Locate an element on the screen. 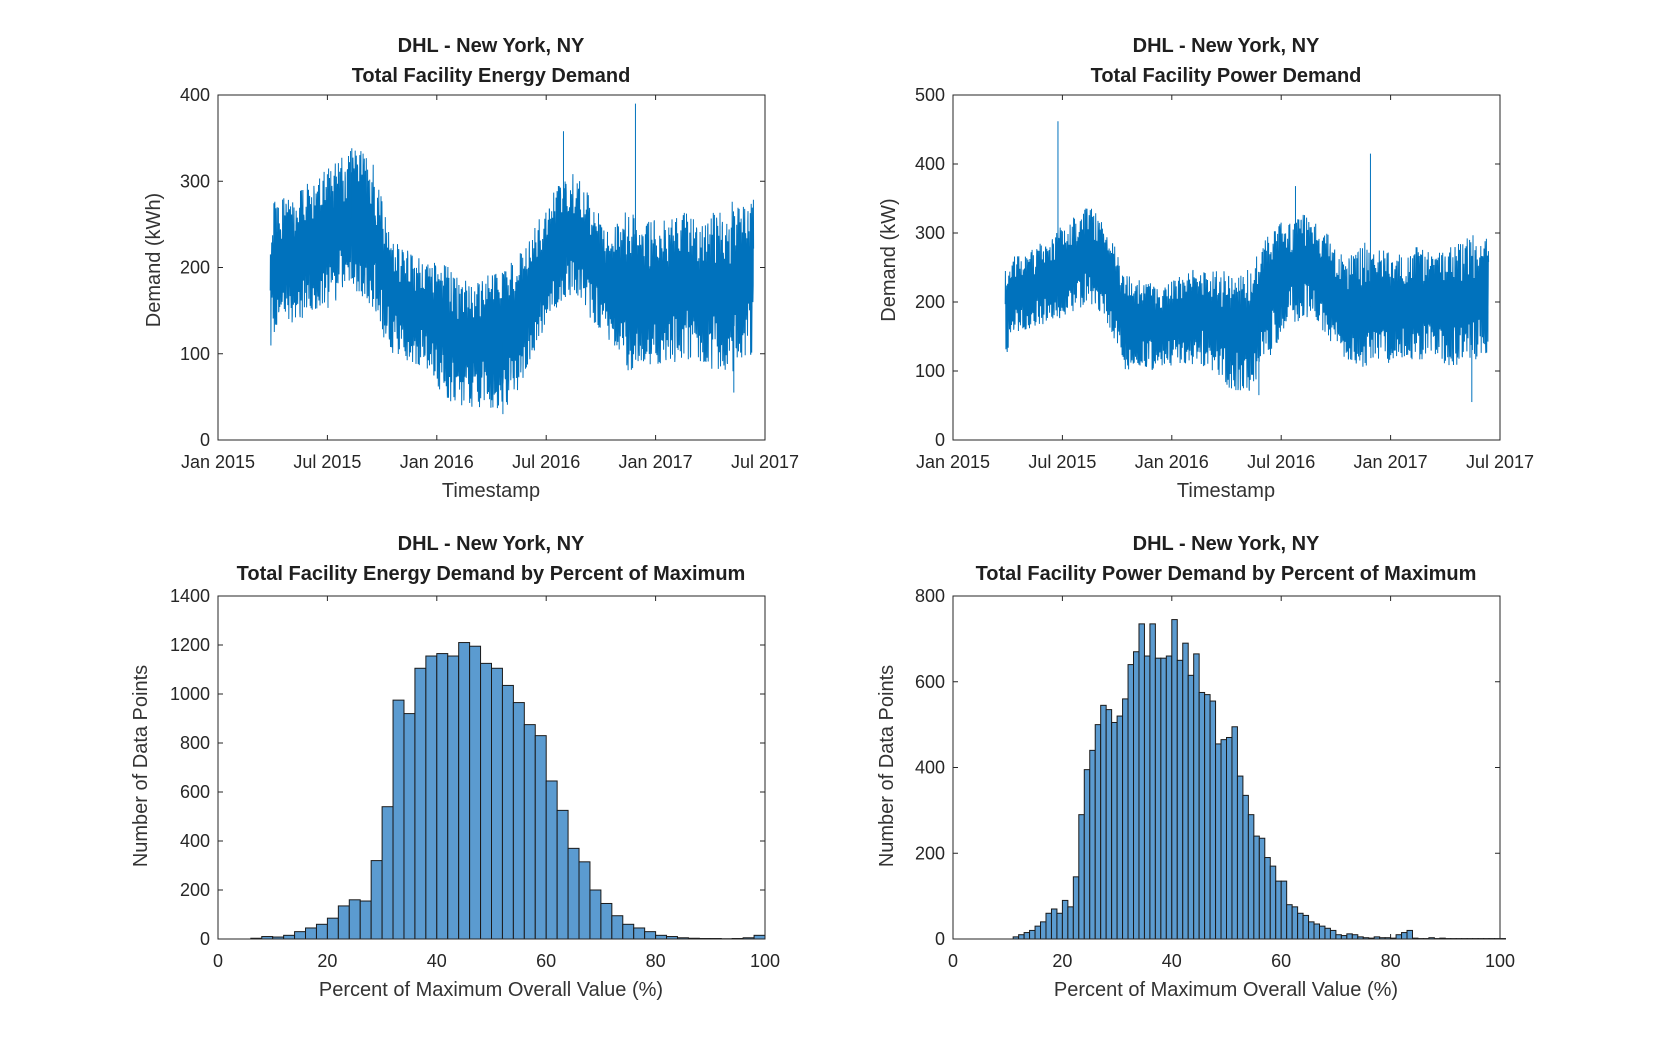  y-tick-label: 1200 is located at coordinates (190, 645).